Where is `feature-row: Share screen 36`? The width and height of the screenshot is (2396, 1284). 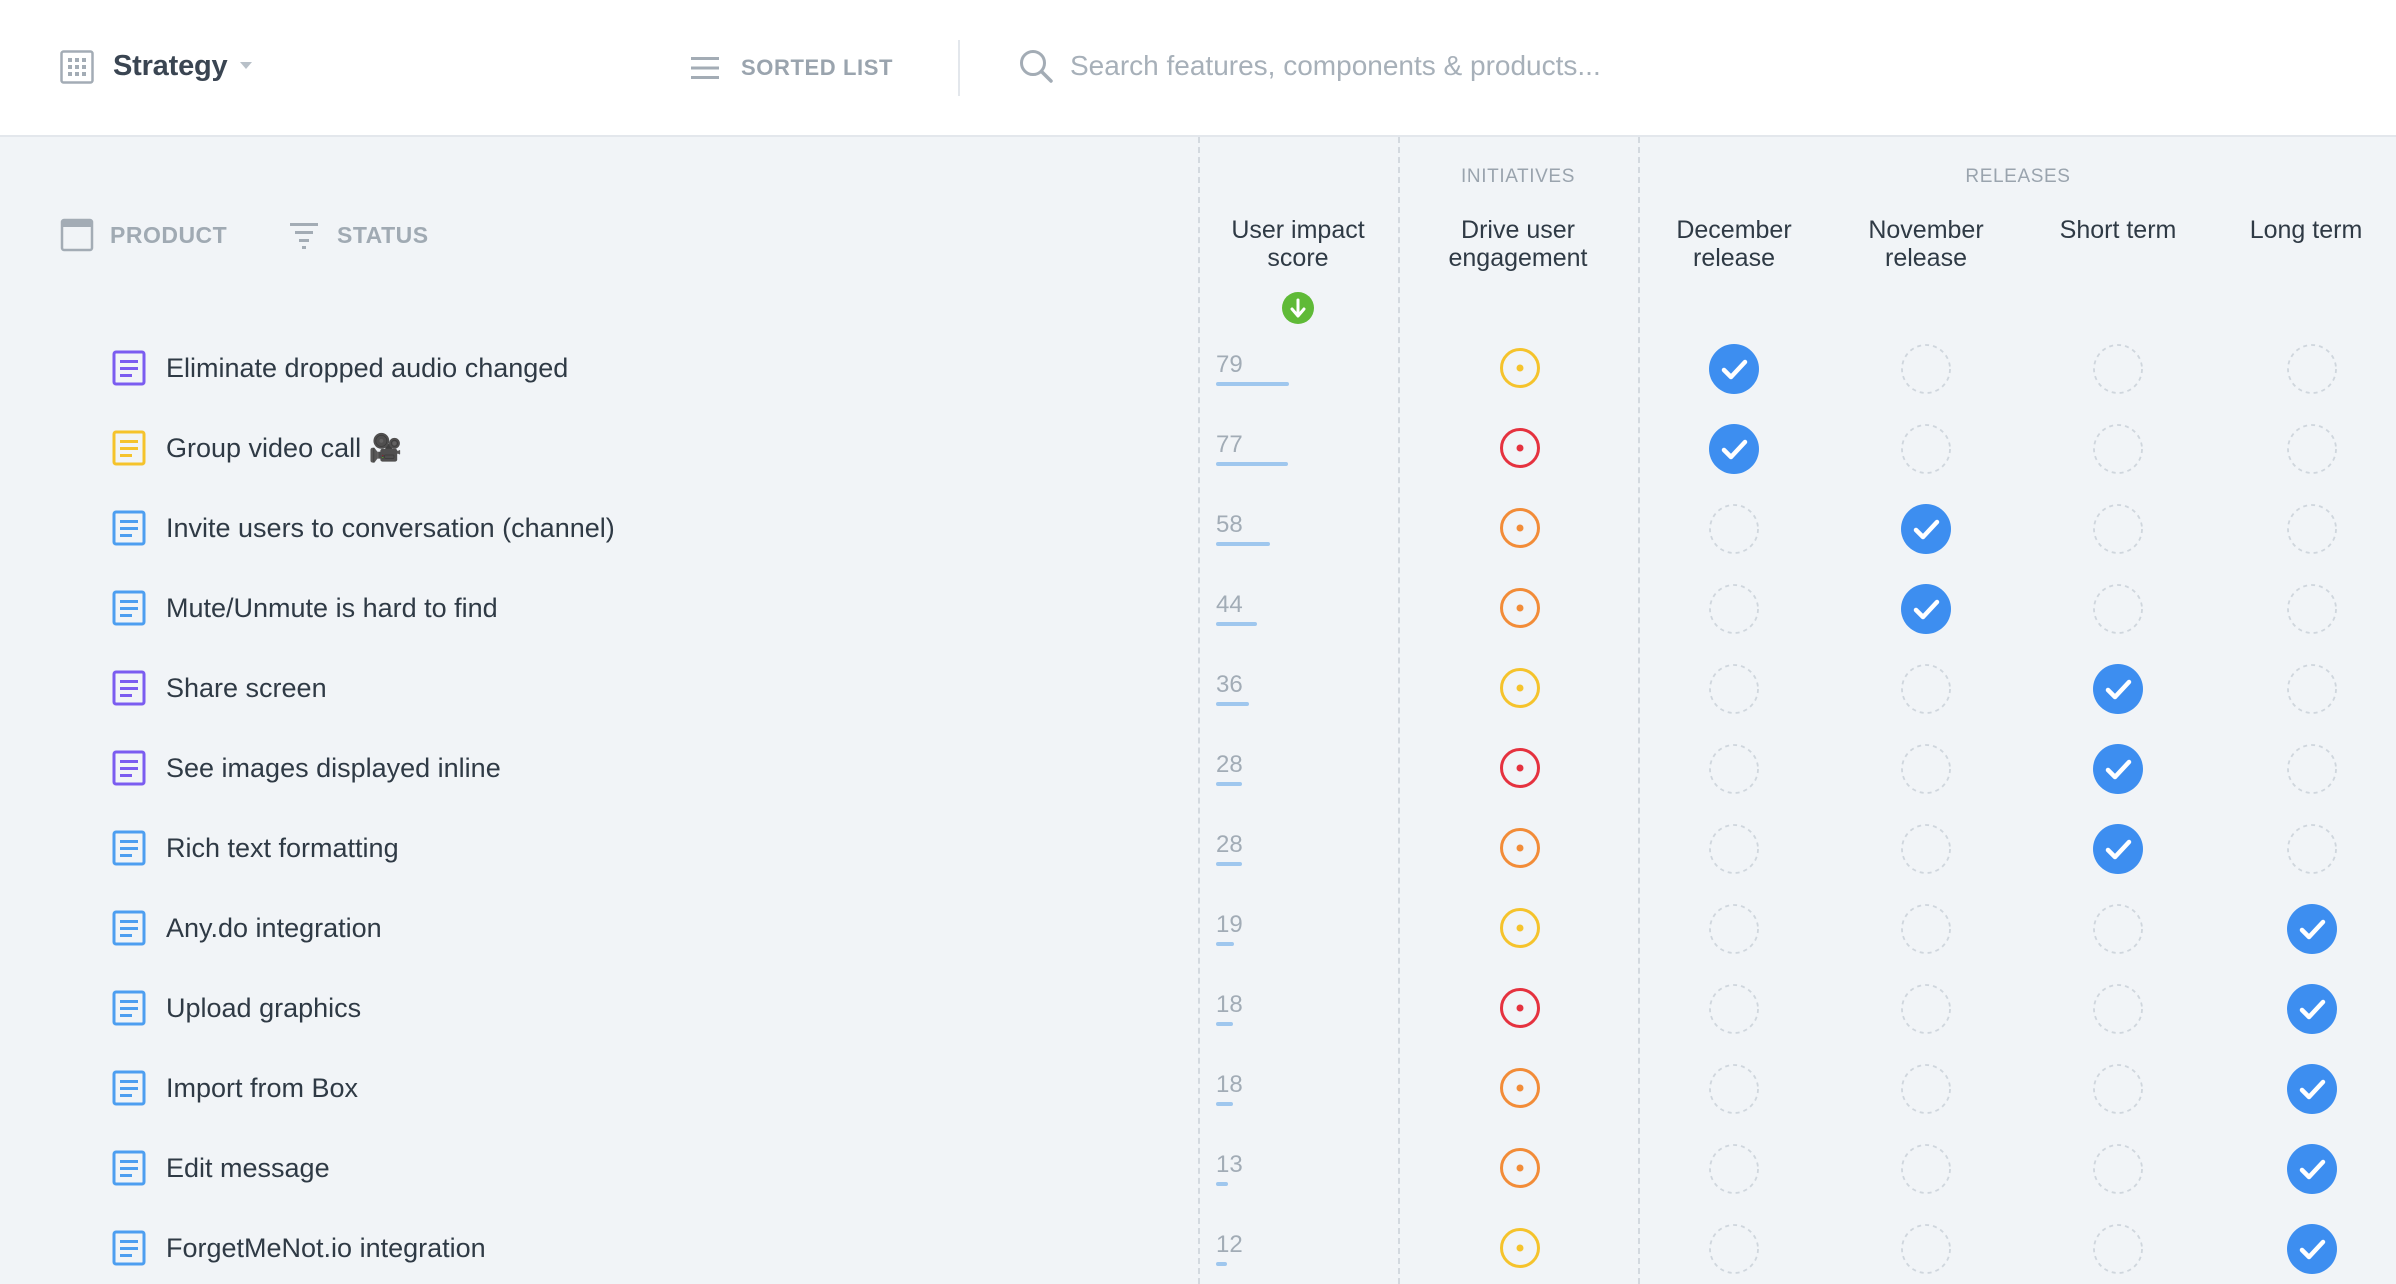 feature-row: Share screen 36 is located at coordinates (1198, 688).